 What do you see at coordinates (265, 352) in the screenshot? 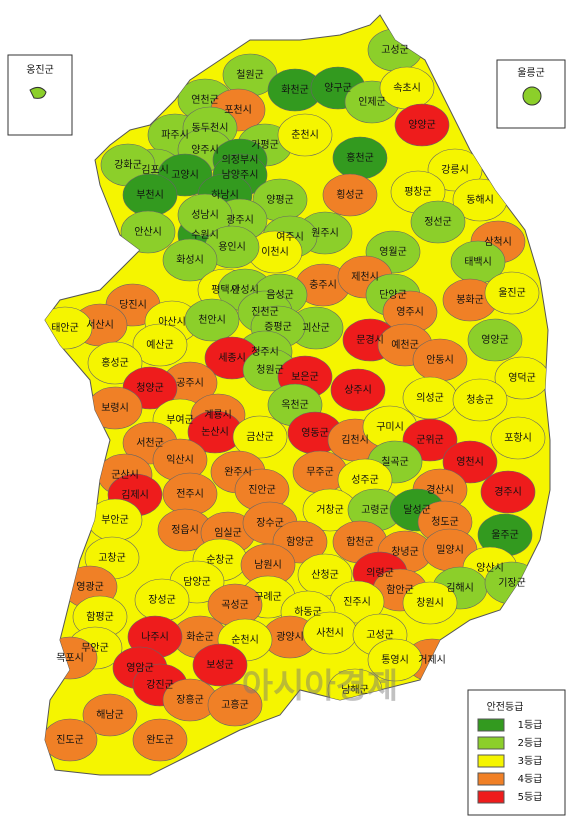
I see `region-label: 청주시` at bounding box center [265, 352].